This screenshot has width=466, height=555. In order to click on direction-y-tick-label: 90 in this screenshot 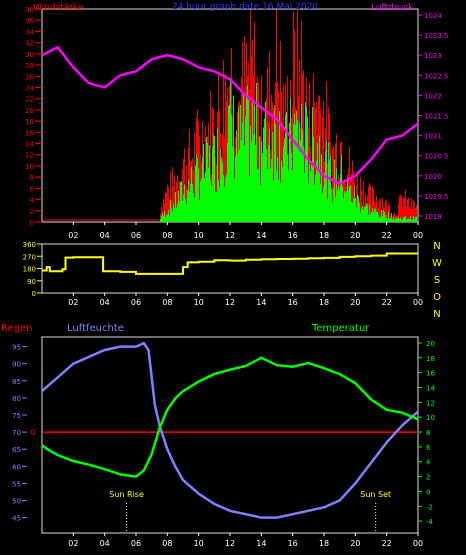, I will do `click(31, 282)`.